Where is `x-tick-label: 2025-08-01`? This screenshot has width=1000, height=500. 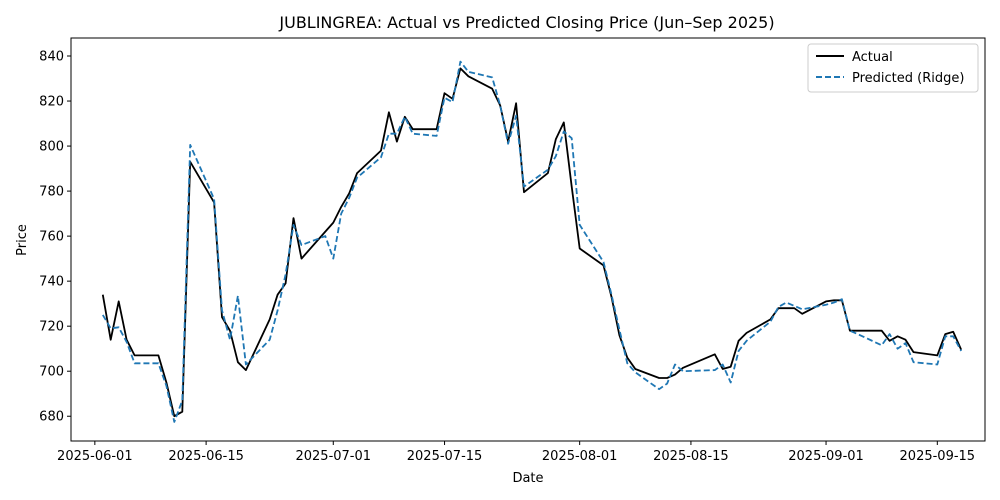 x-tick-label: 2025-08-01 is located at coordinates (580, 456).